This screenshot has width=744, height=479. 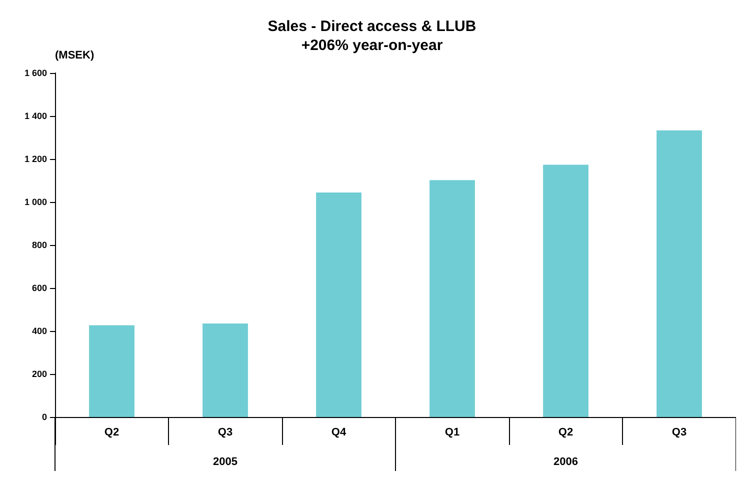 I want to click on y-tick-label: 0, so click(x=44, y=417).